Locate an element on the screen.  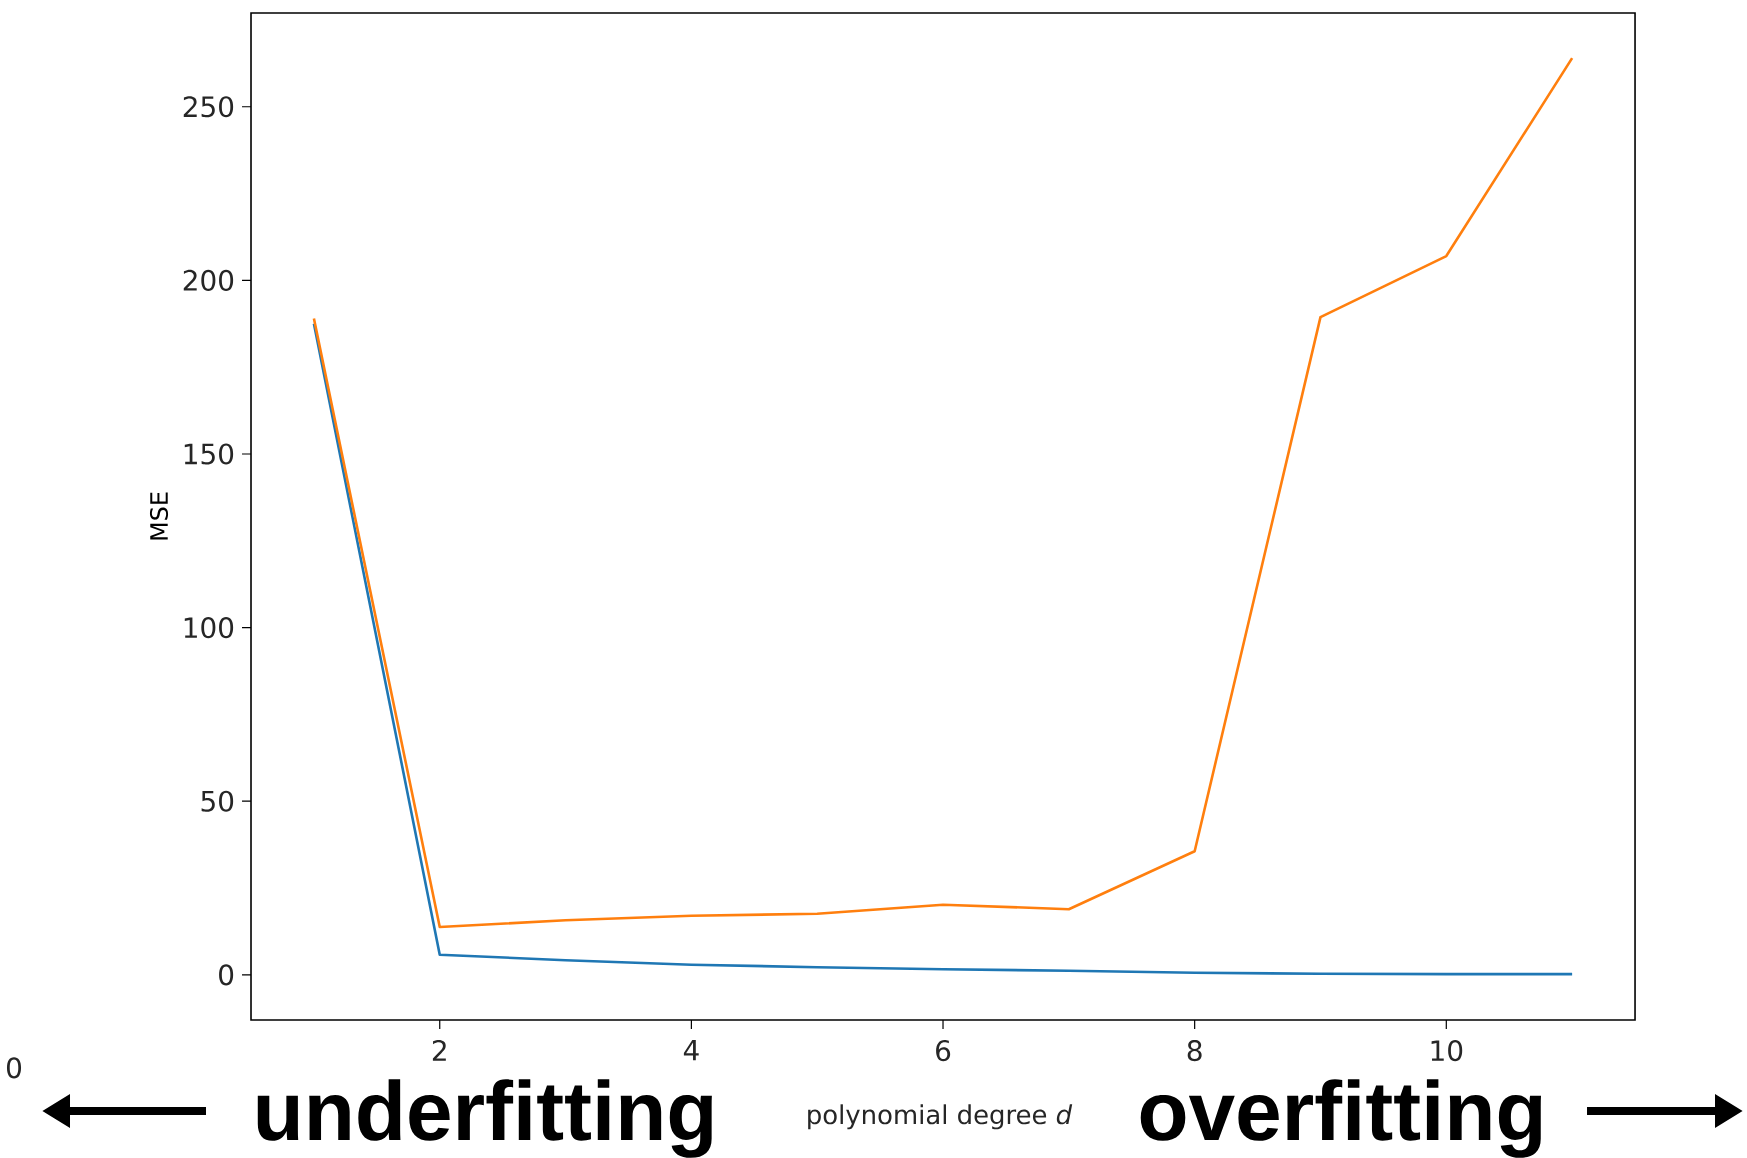
text: overfitting is located at coordinates (1340, 1118).